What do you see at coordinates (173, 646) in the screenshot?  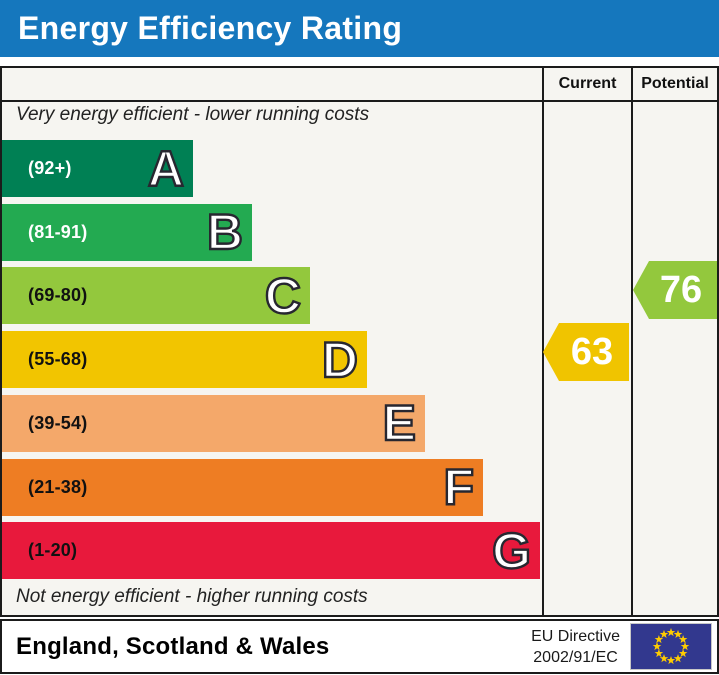 I see `region-label: England, Scotland & Wales` at bounding box center [173, 646].